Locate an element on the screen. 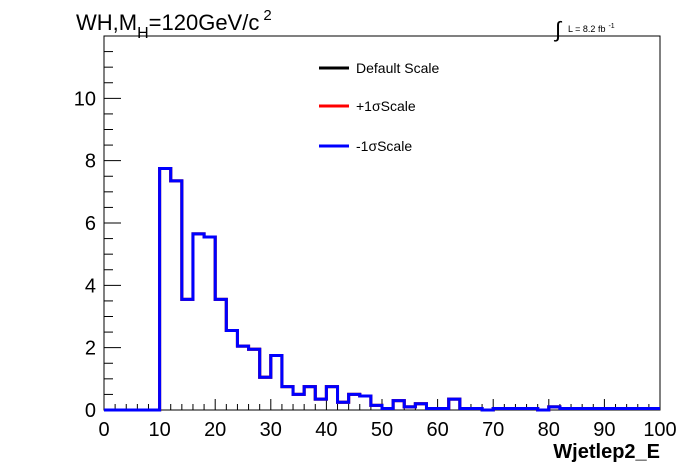 The width and height of the screenshot is (696, 472). lumi-label: L = 8.2 fb -1 is located at coordinates (591, 28).